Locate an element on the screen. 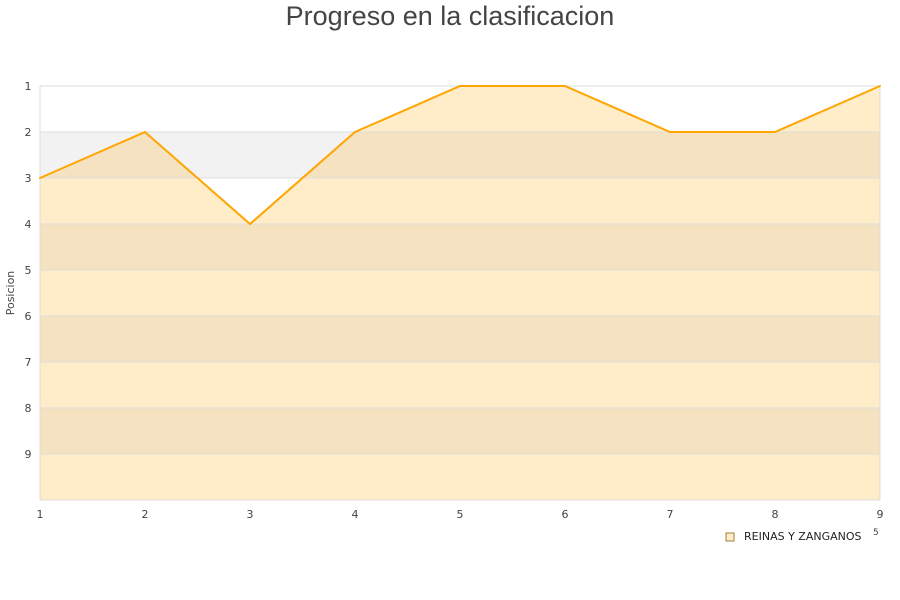 The image size is (900, 600). y-tick-label: 2 is located at coordinates (28, 132).